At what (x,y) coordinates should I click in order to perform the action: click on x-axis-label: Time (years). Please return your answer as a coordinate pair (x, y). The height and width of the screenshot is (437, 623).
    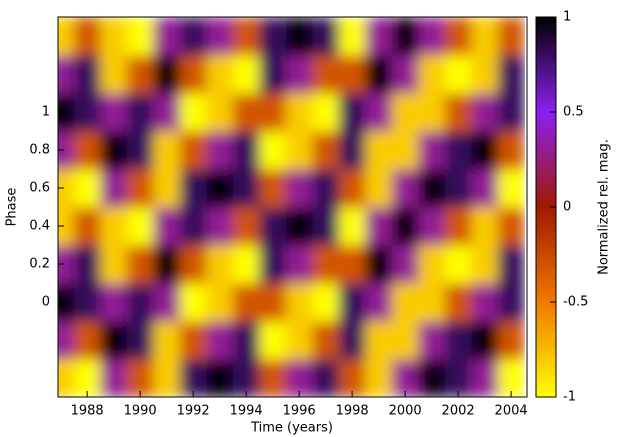
    Looking at the image, I should click on (291, 428).